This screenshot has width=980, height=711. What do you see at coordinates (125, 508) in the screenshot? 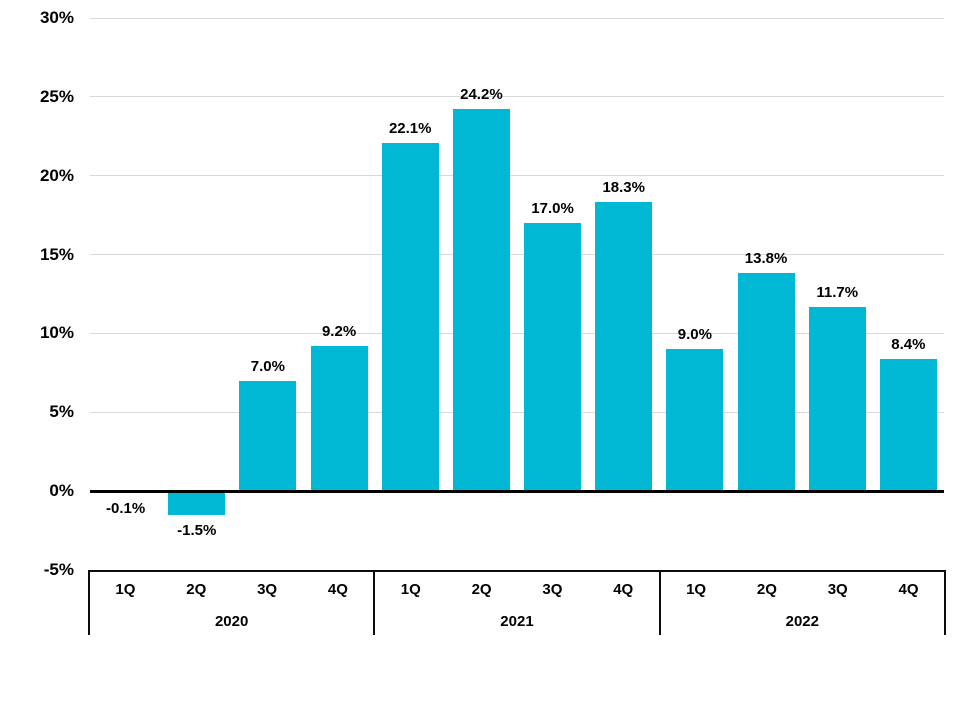
I see `bar-value-label: -0.1%` at bounding box center [125, 508].